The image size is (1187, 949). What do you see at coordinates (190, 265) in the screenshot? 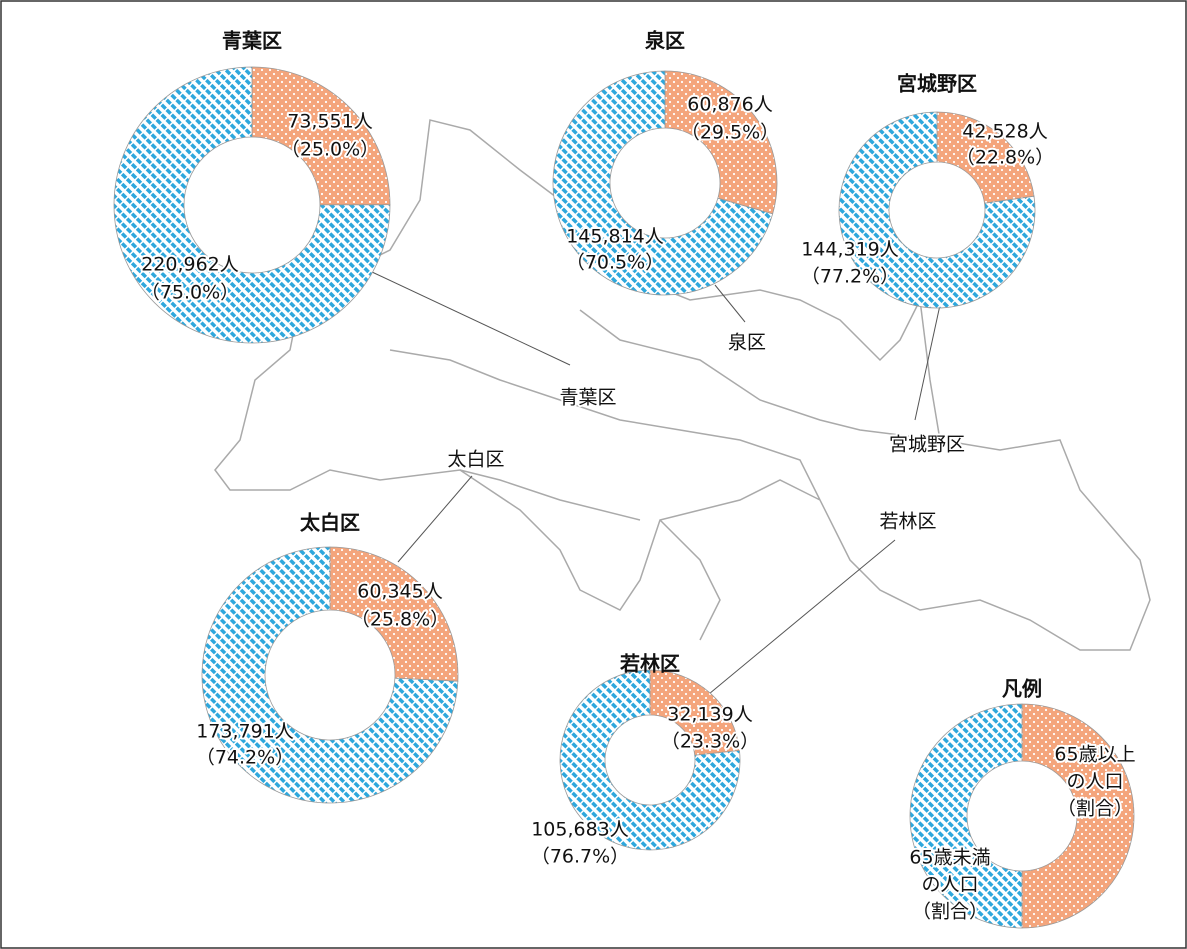
I see `value-label: 220,962人` at bounding box center [190, 265].